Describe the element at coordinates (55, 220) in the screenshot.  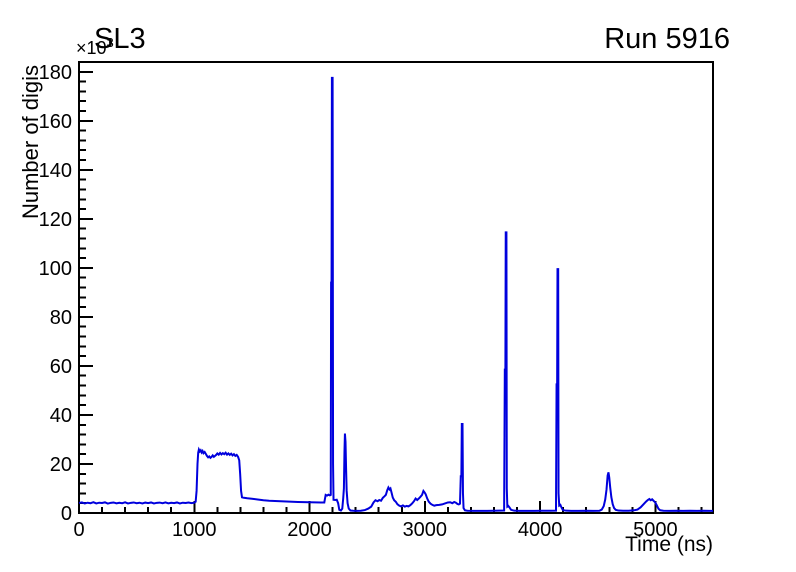
I see `y-tick-label: 120` at that location.